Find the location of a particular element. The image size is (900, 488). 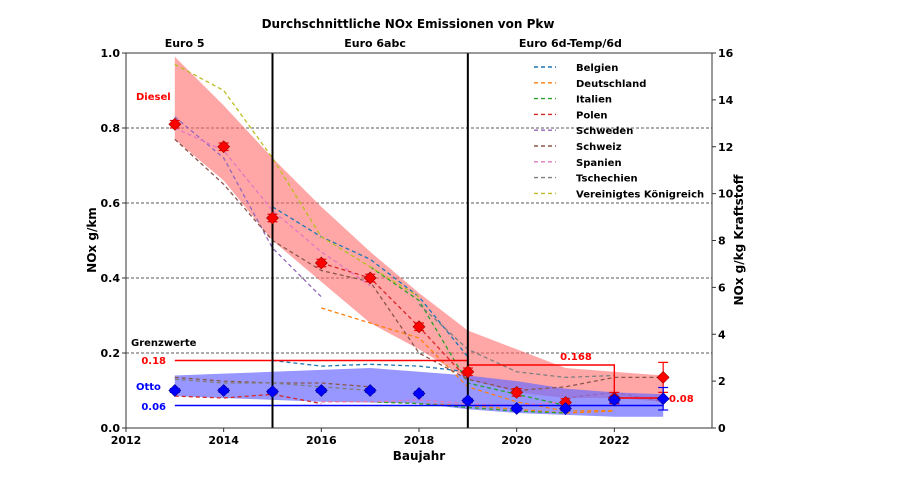

limit-lines is located at coordinates (419, 383).